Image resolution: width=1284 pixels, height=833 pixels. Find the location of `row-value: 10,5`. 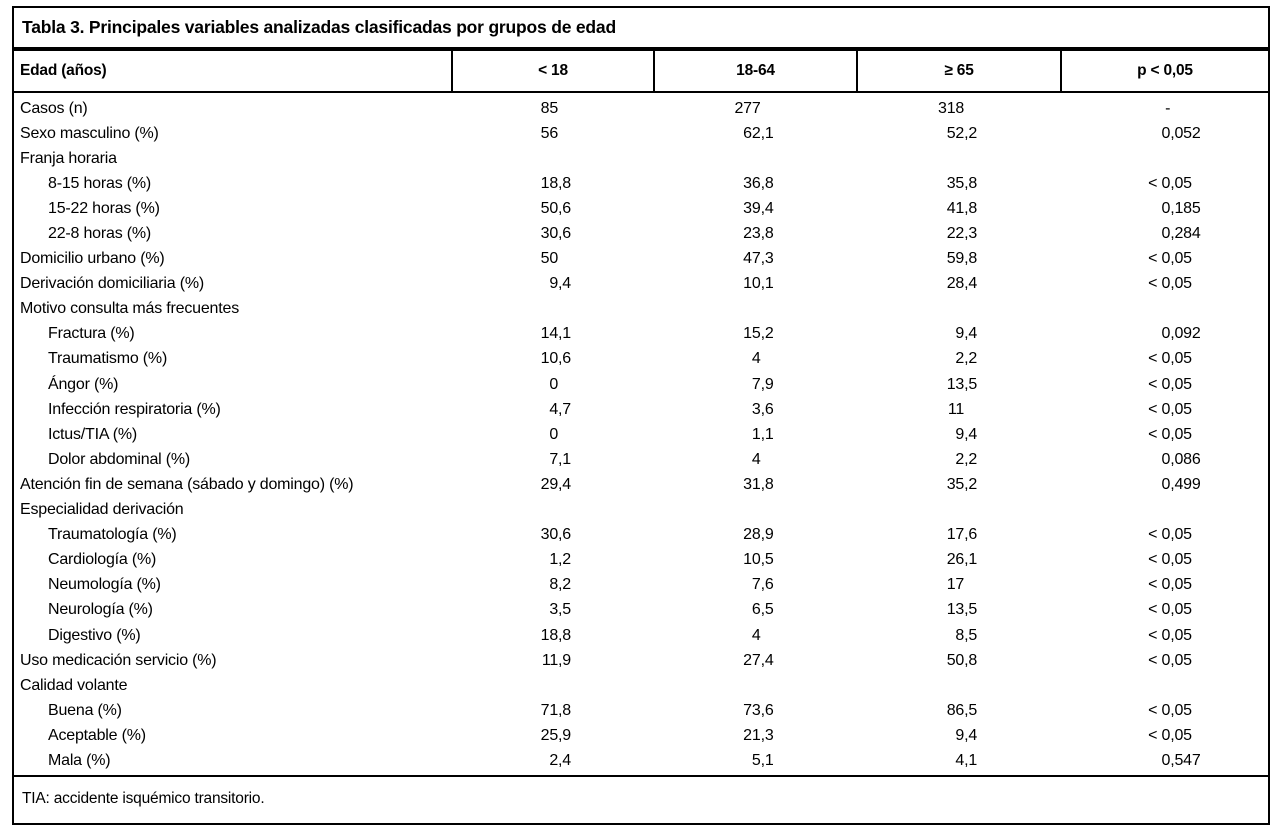

row-value: 10,5 is located at coordinates (758, 560).